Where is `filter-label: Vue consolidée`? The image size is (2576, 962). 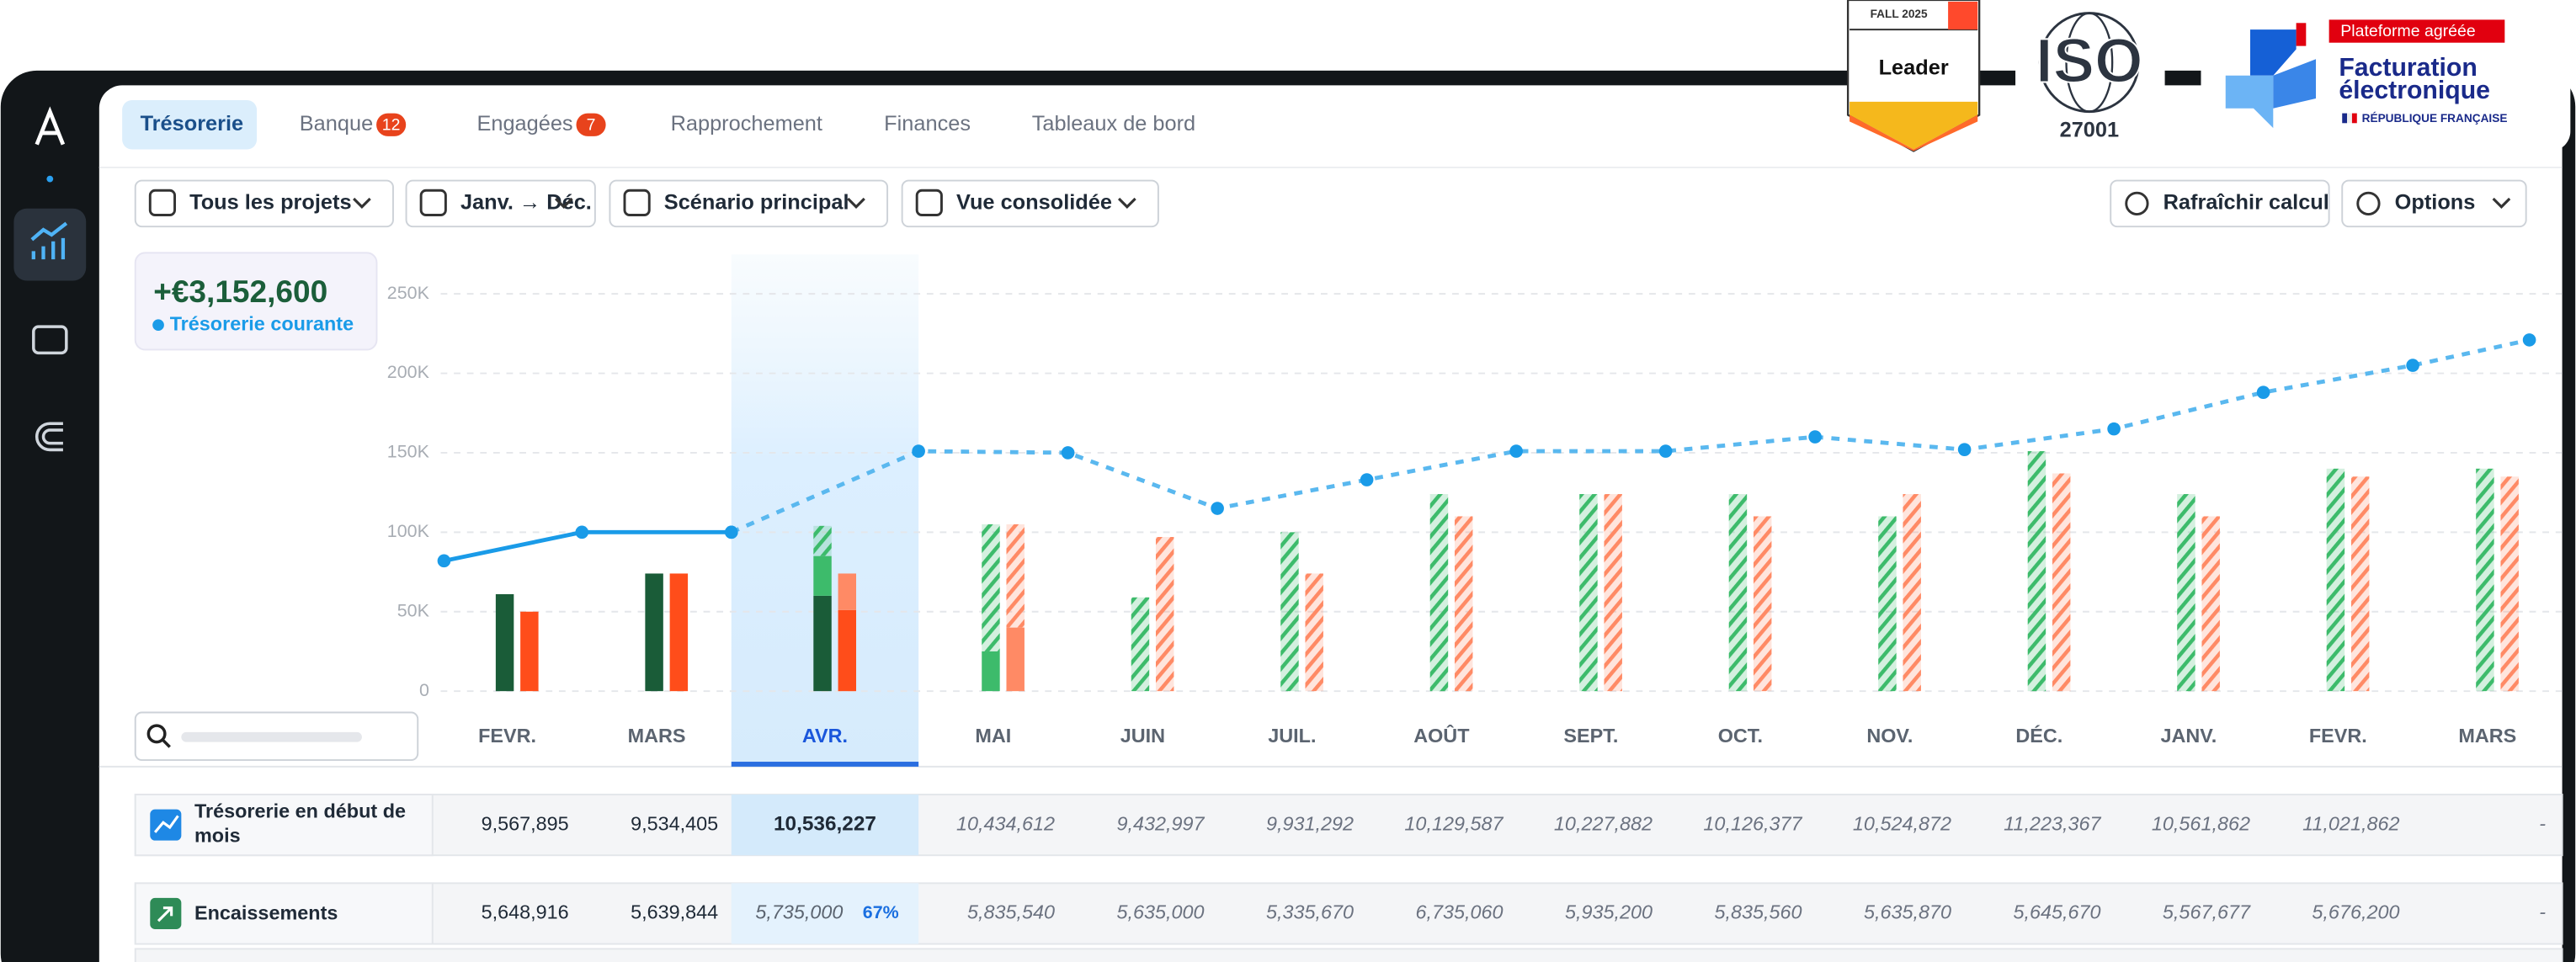
filter-label: Vue consolidée is located at coordinates (1034, 203).